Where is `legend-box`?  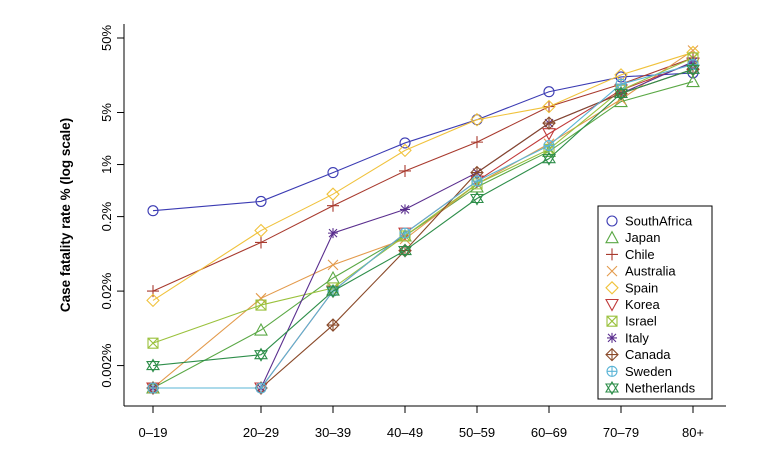
legend-box is located at coordinates (655, 302).